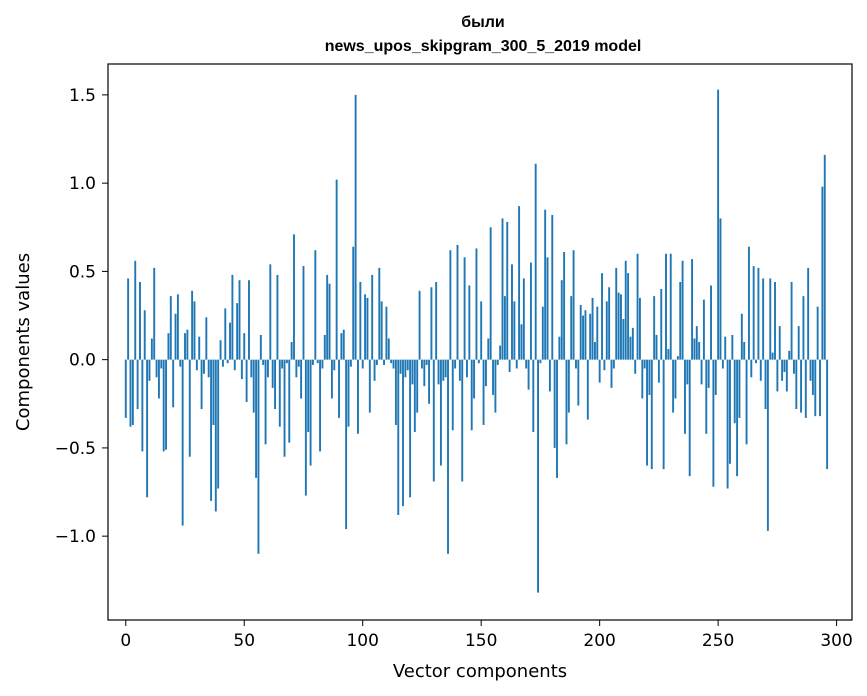 This screenshot has width=867, height=696. Describe the element at coordinates (483, 46) in the screenshot. I see `chart-subtitle: news_upos_skipgram_300_5_2019 model` at that location.